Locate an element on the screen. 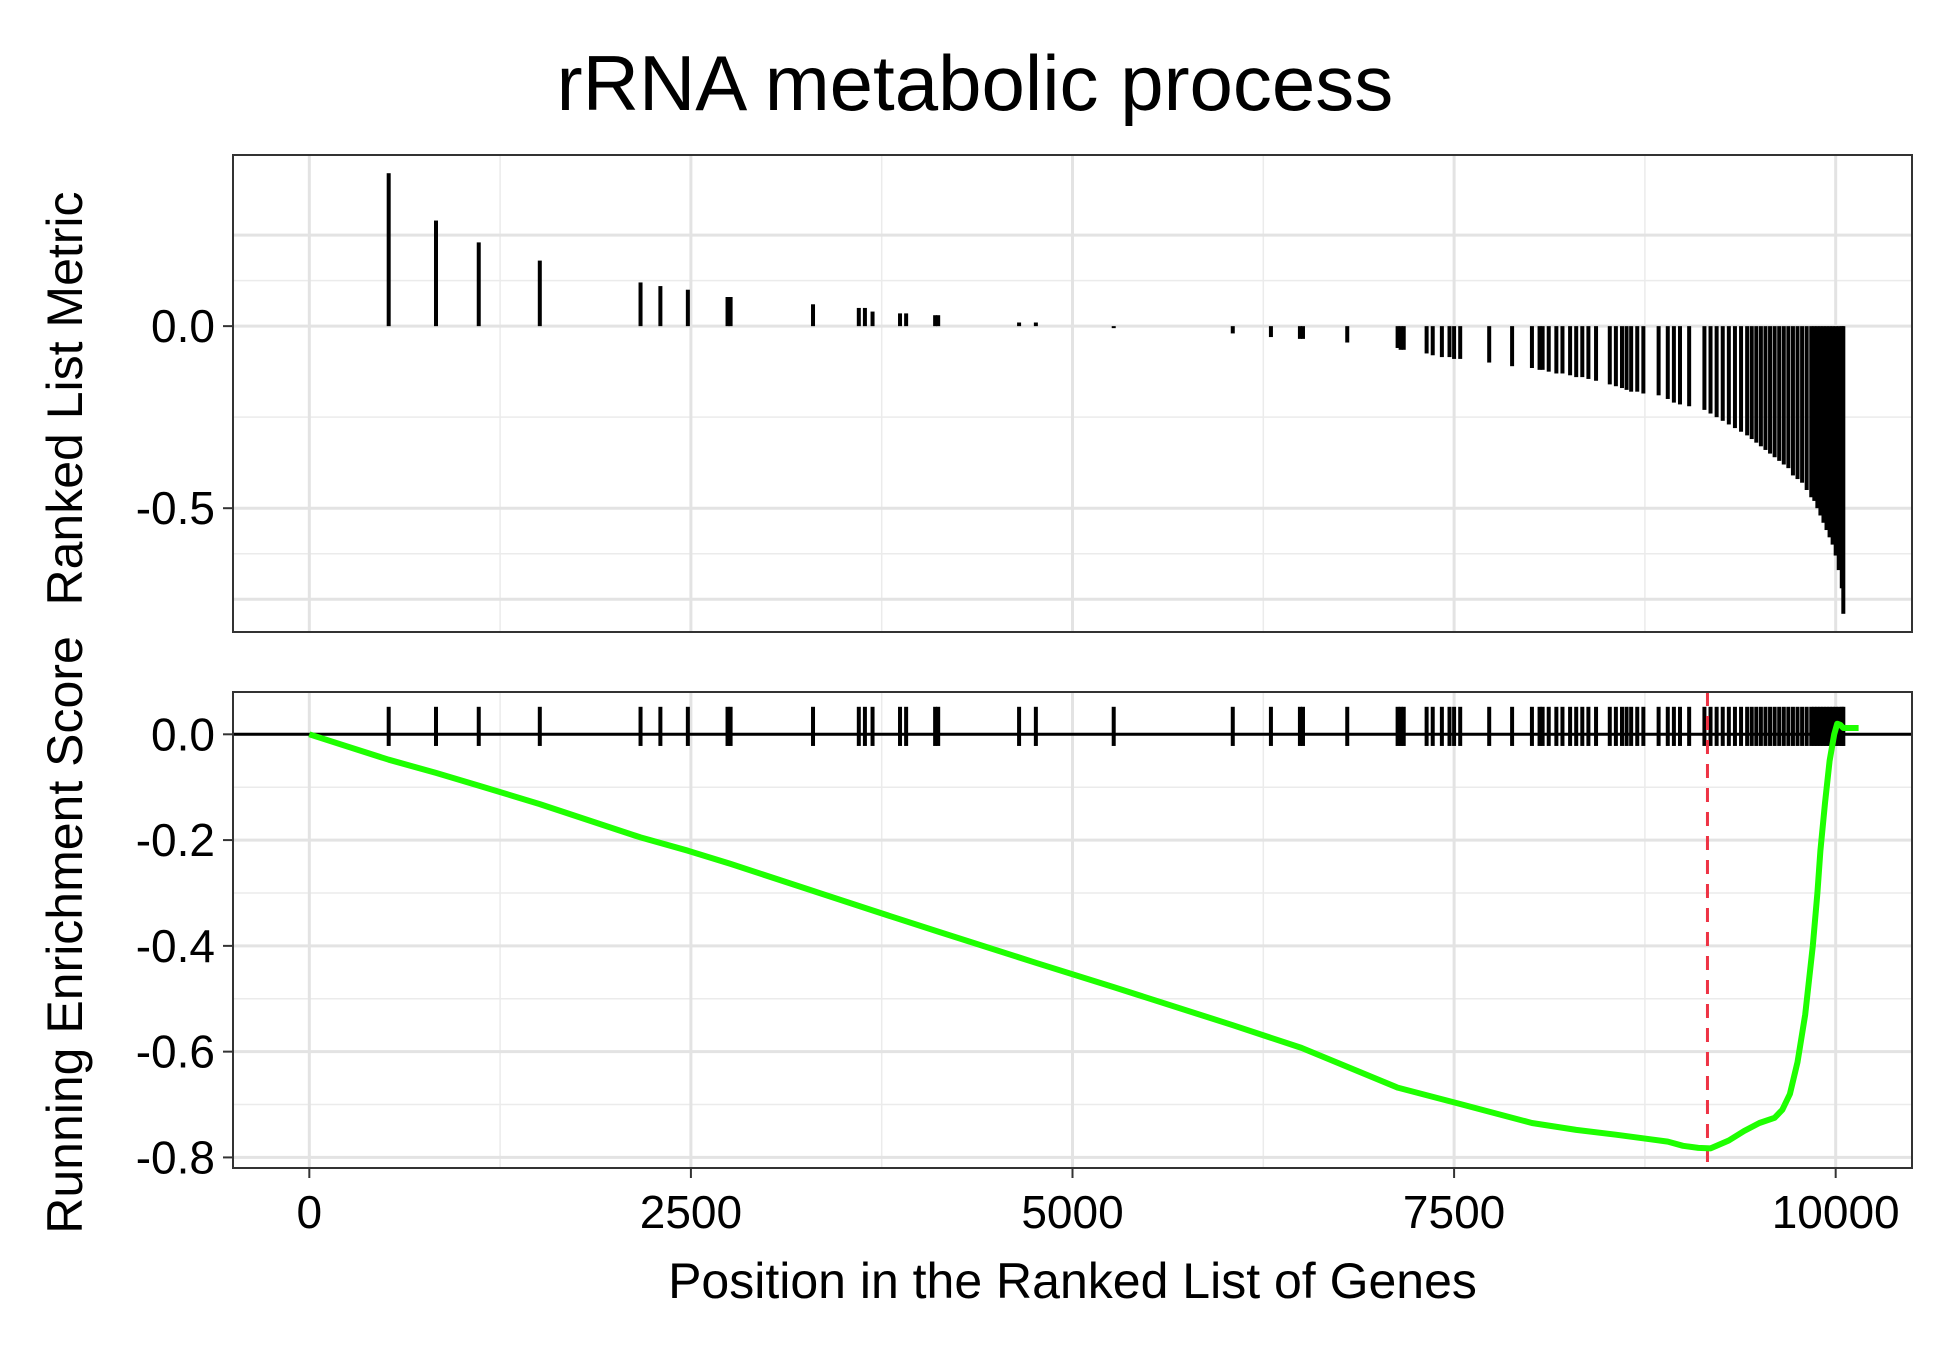 The image size is (1950, 1350). x-axis-title: Position in the Ranked List of Genes is located at coordinates (1072, 1281).